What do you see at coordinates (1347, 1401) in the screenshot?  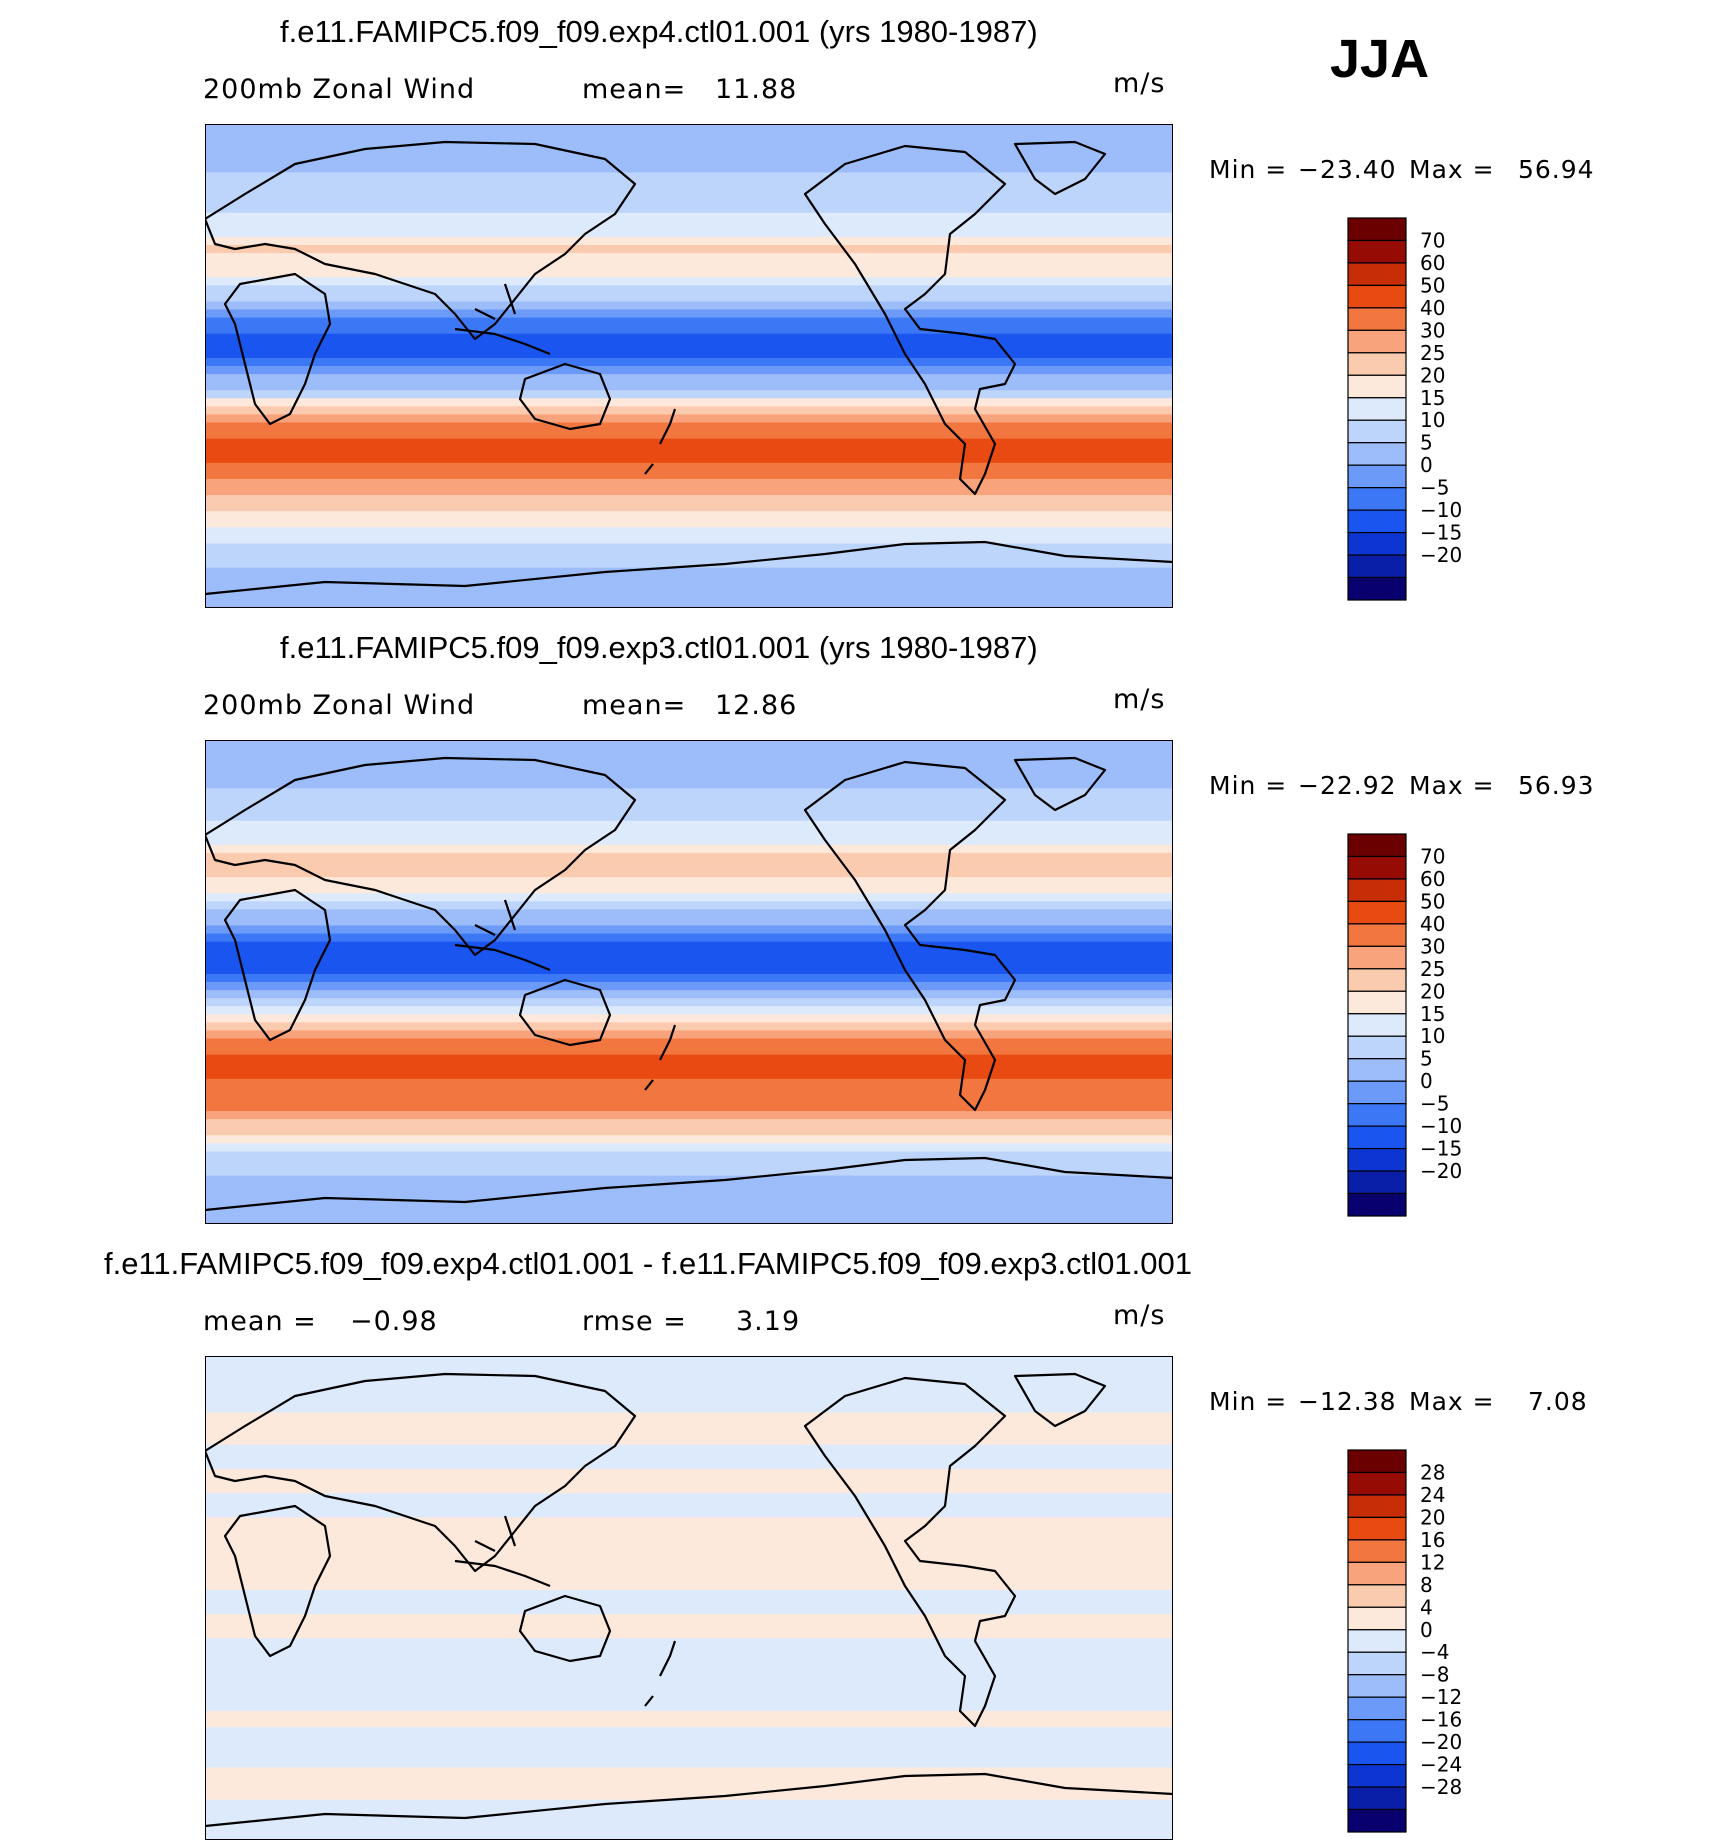 I see `panel-3-min-value: −12.38` at bounding box center [1347, 1401].